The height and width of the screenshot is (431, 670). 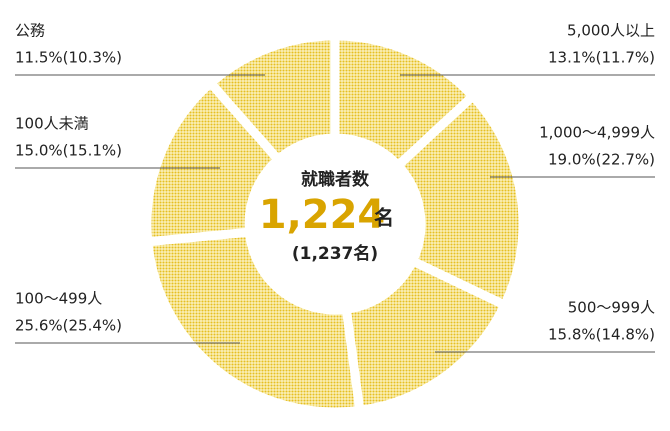 What do you see at coordinates (611, 31) in the screenshot?
I see `category-label: 5,000人以上` at bounding box center [611, 31].